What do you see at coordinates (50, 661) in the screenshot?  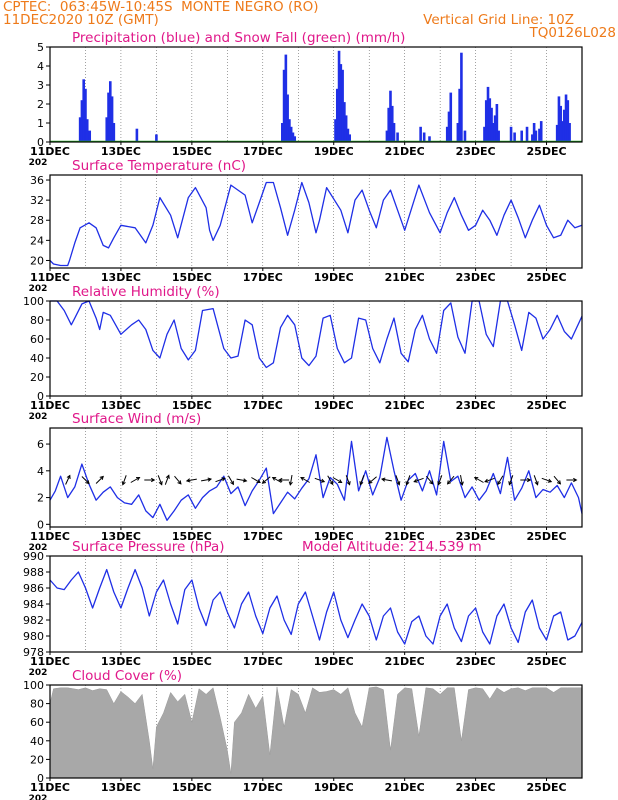 I see `x-tick-label: 11DEC` at bounding box center [50, 661].